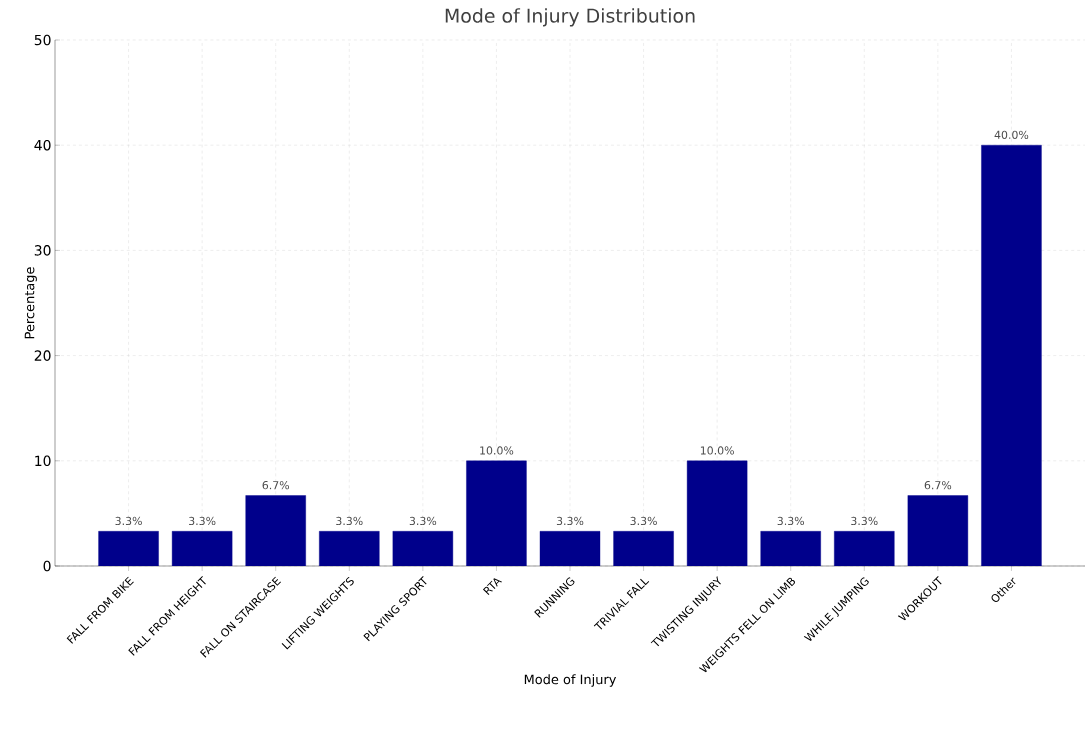 This screenshot has width=1086, height=731. Describe the element at coordinates (47, 566) in the screenshot. I see `y-tick-label: 0` at that location.